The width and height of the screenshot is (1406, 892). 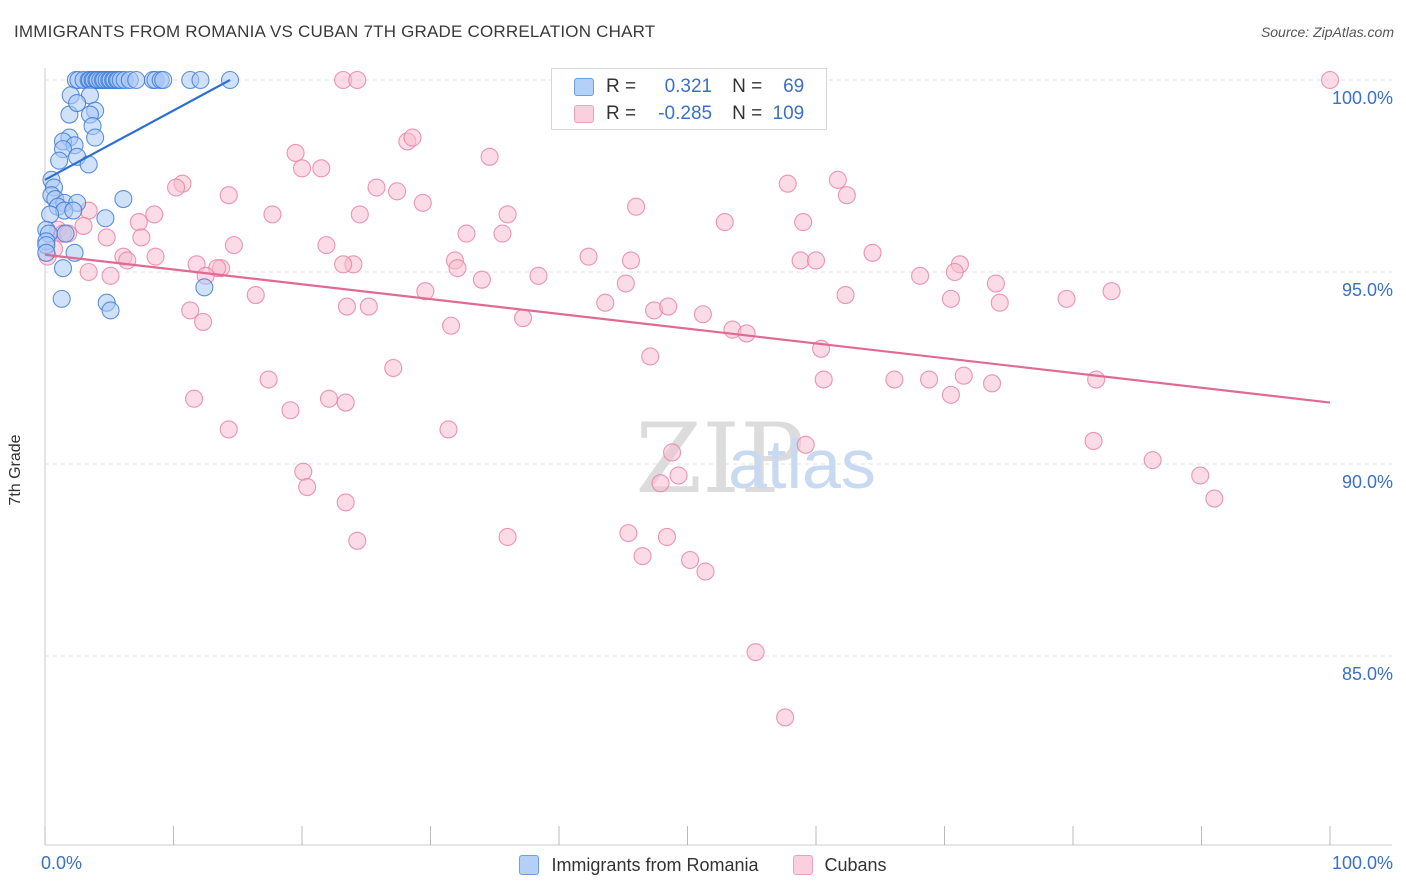 I want to click on series-legend-romania: Immigrants from Romania, so click(x=639, y=865).